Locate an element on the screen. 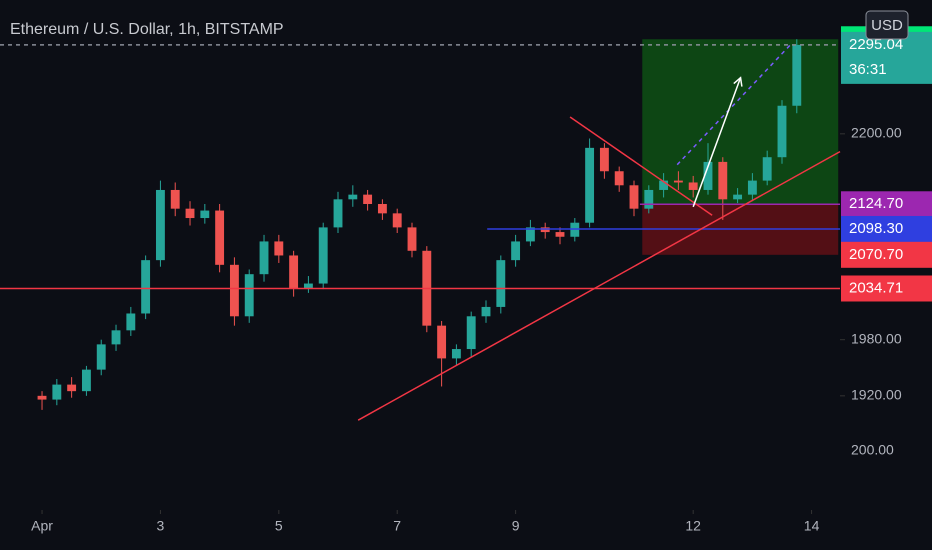 The height and width of the screenshot is (550, 932). price-label: 2295.04 is located at coordinates (876, 44).